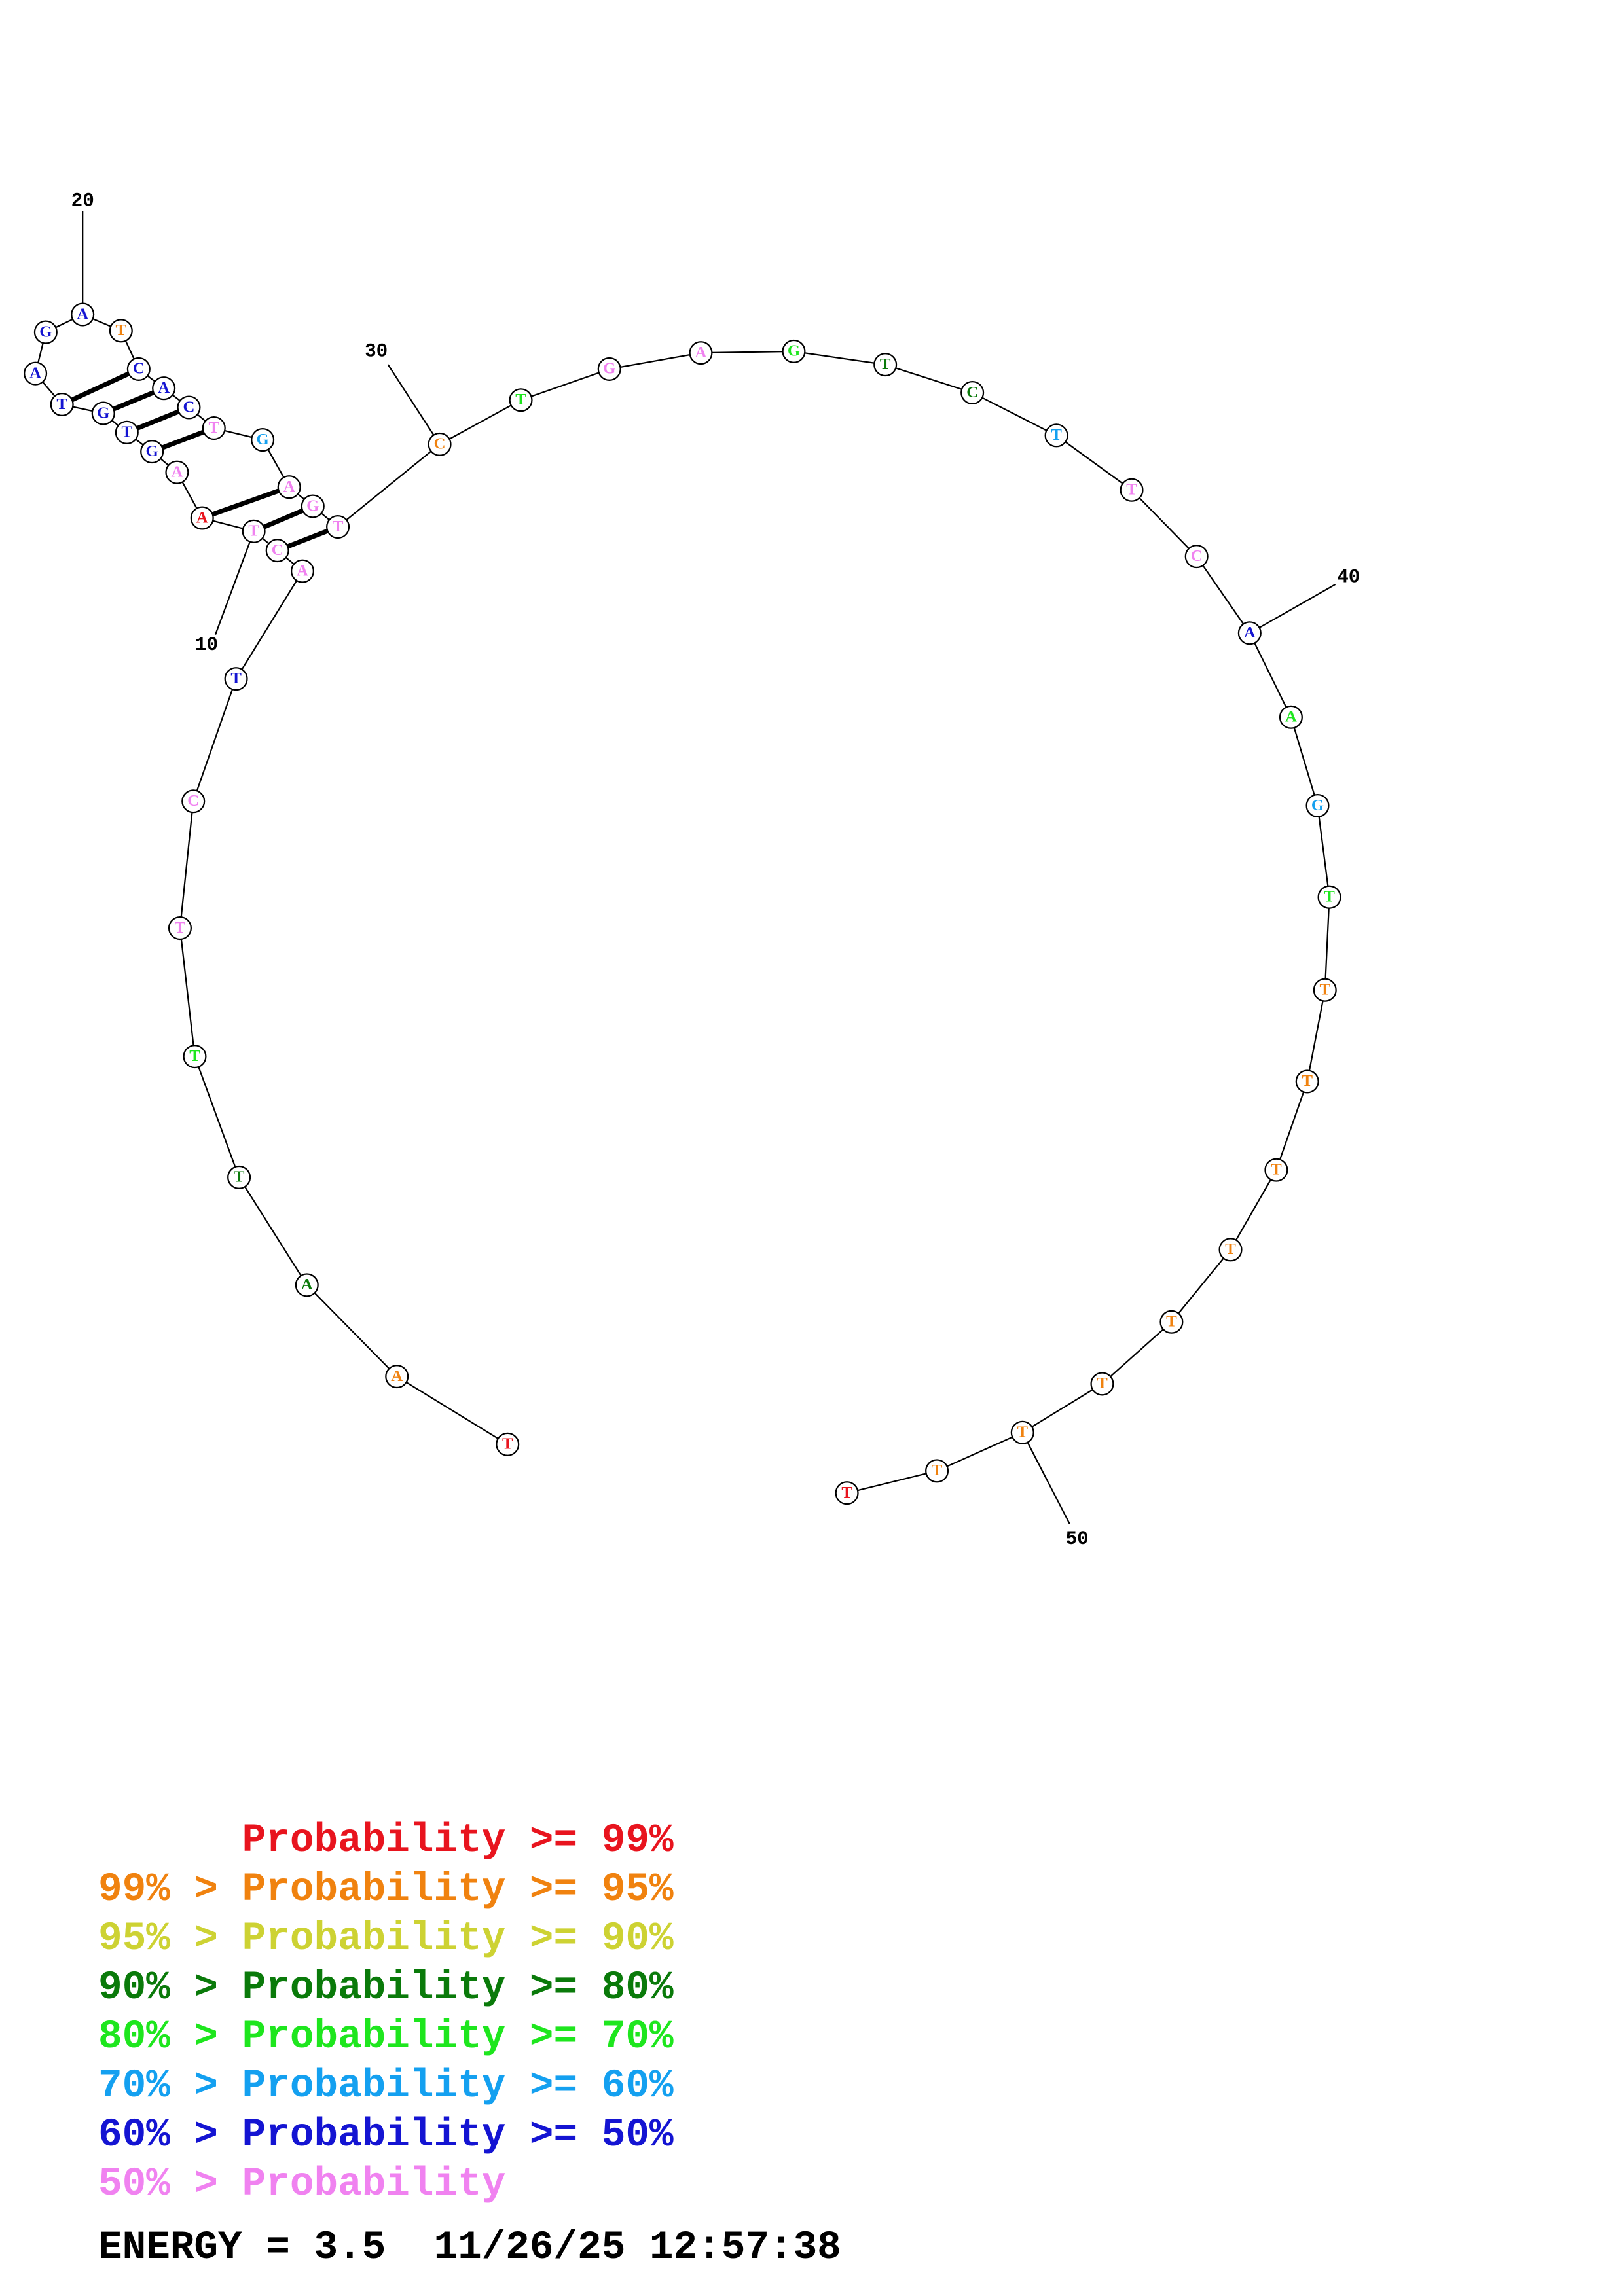 Image resolution: width=1623 pixels, height=2296 pixels. What do you see at coordinates (206, 645) in the screenshot?
I see `position-label: 10` at bounding box center [206, 645].